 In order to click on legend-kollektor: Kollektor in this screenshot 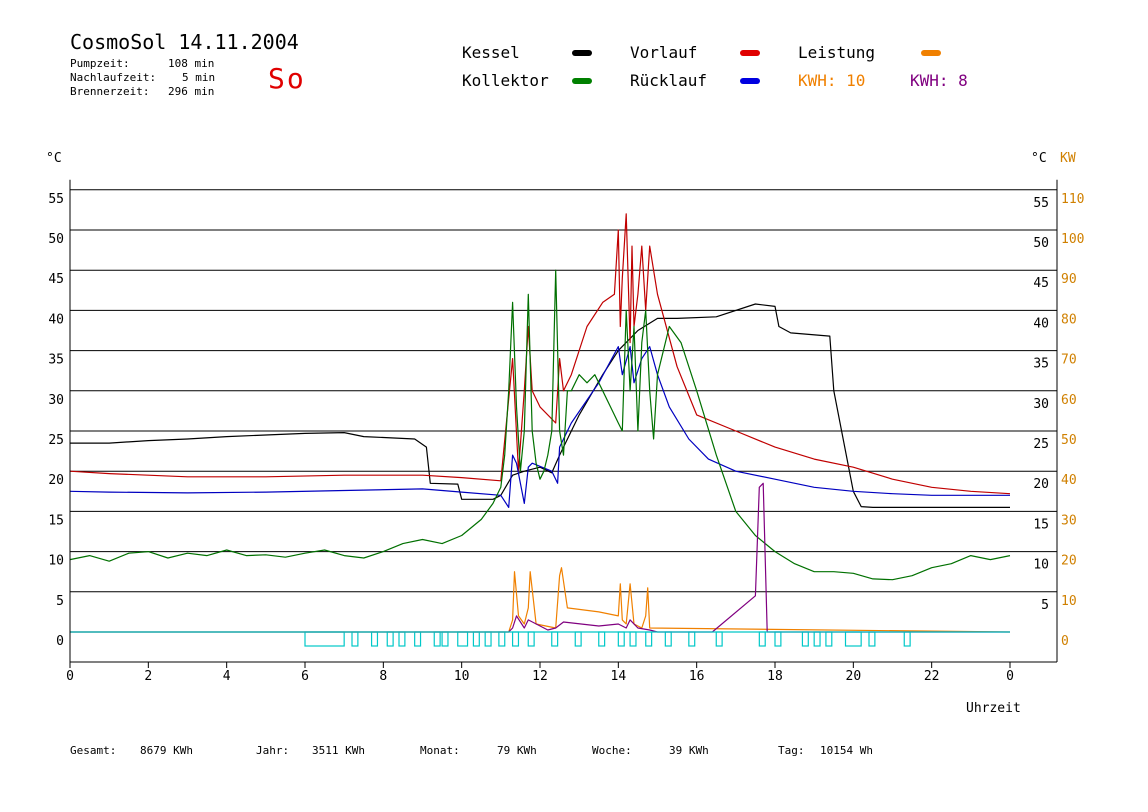, I will do `click(505, 80)`.